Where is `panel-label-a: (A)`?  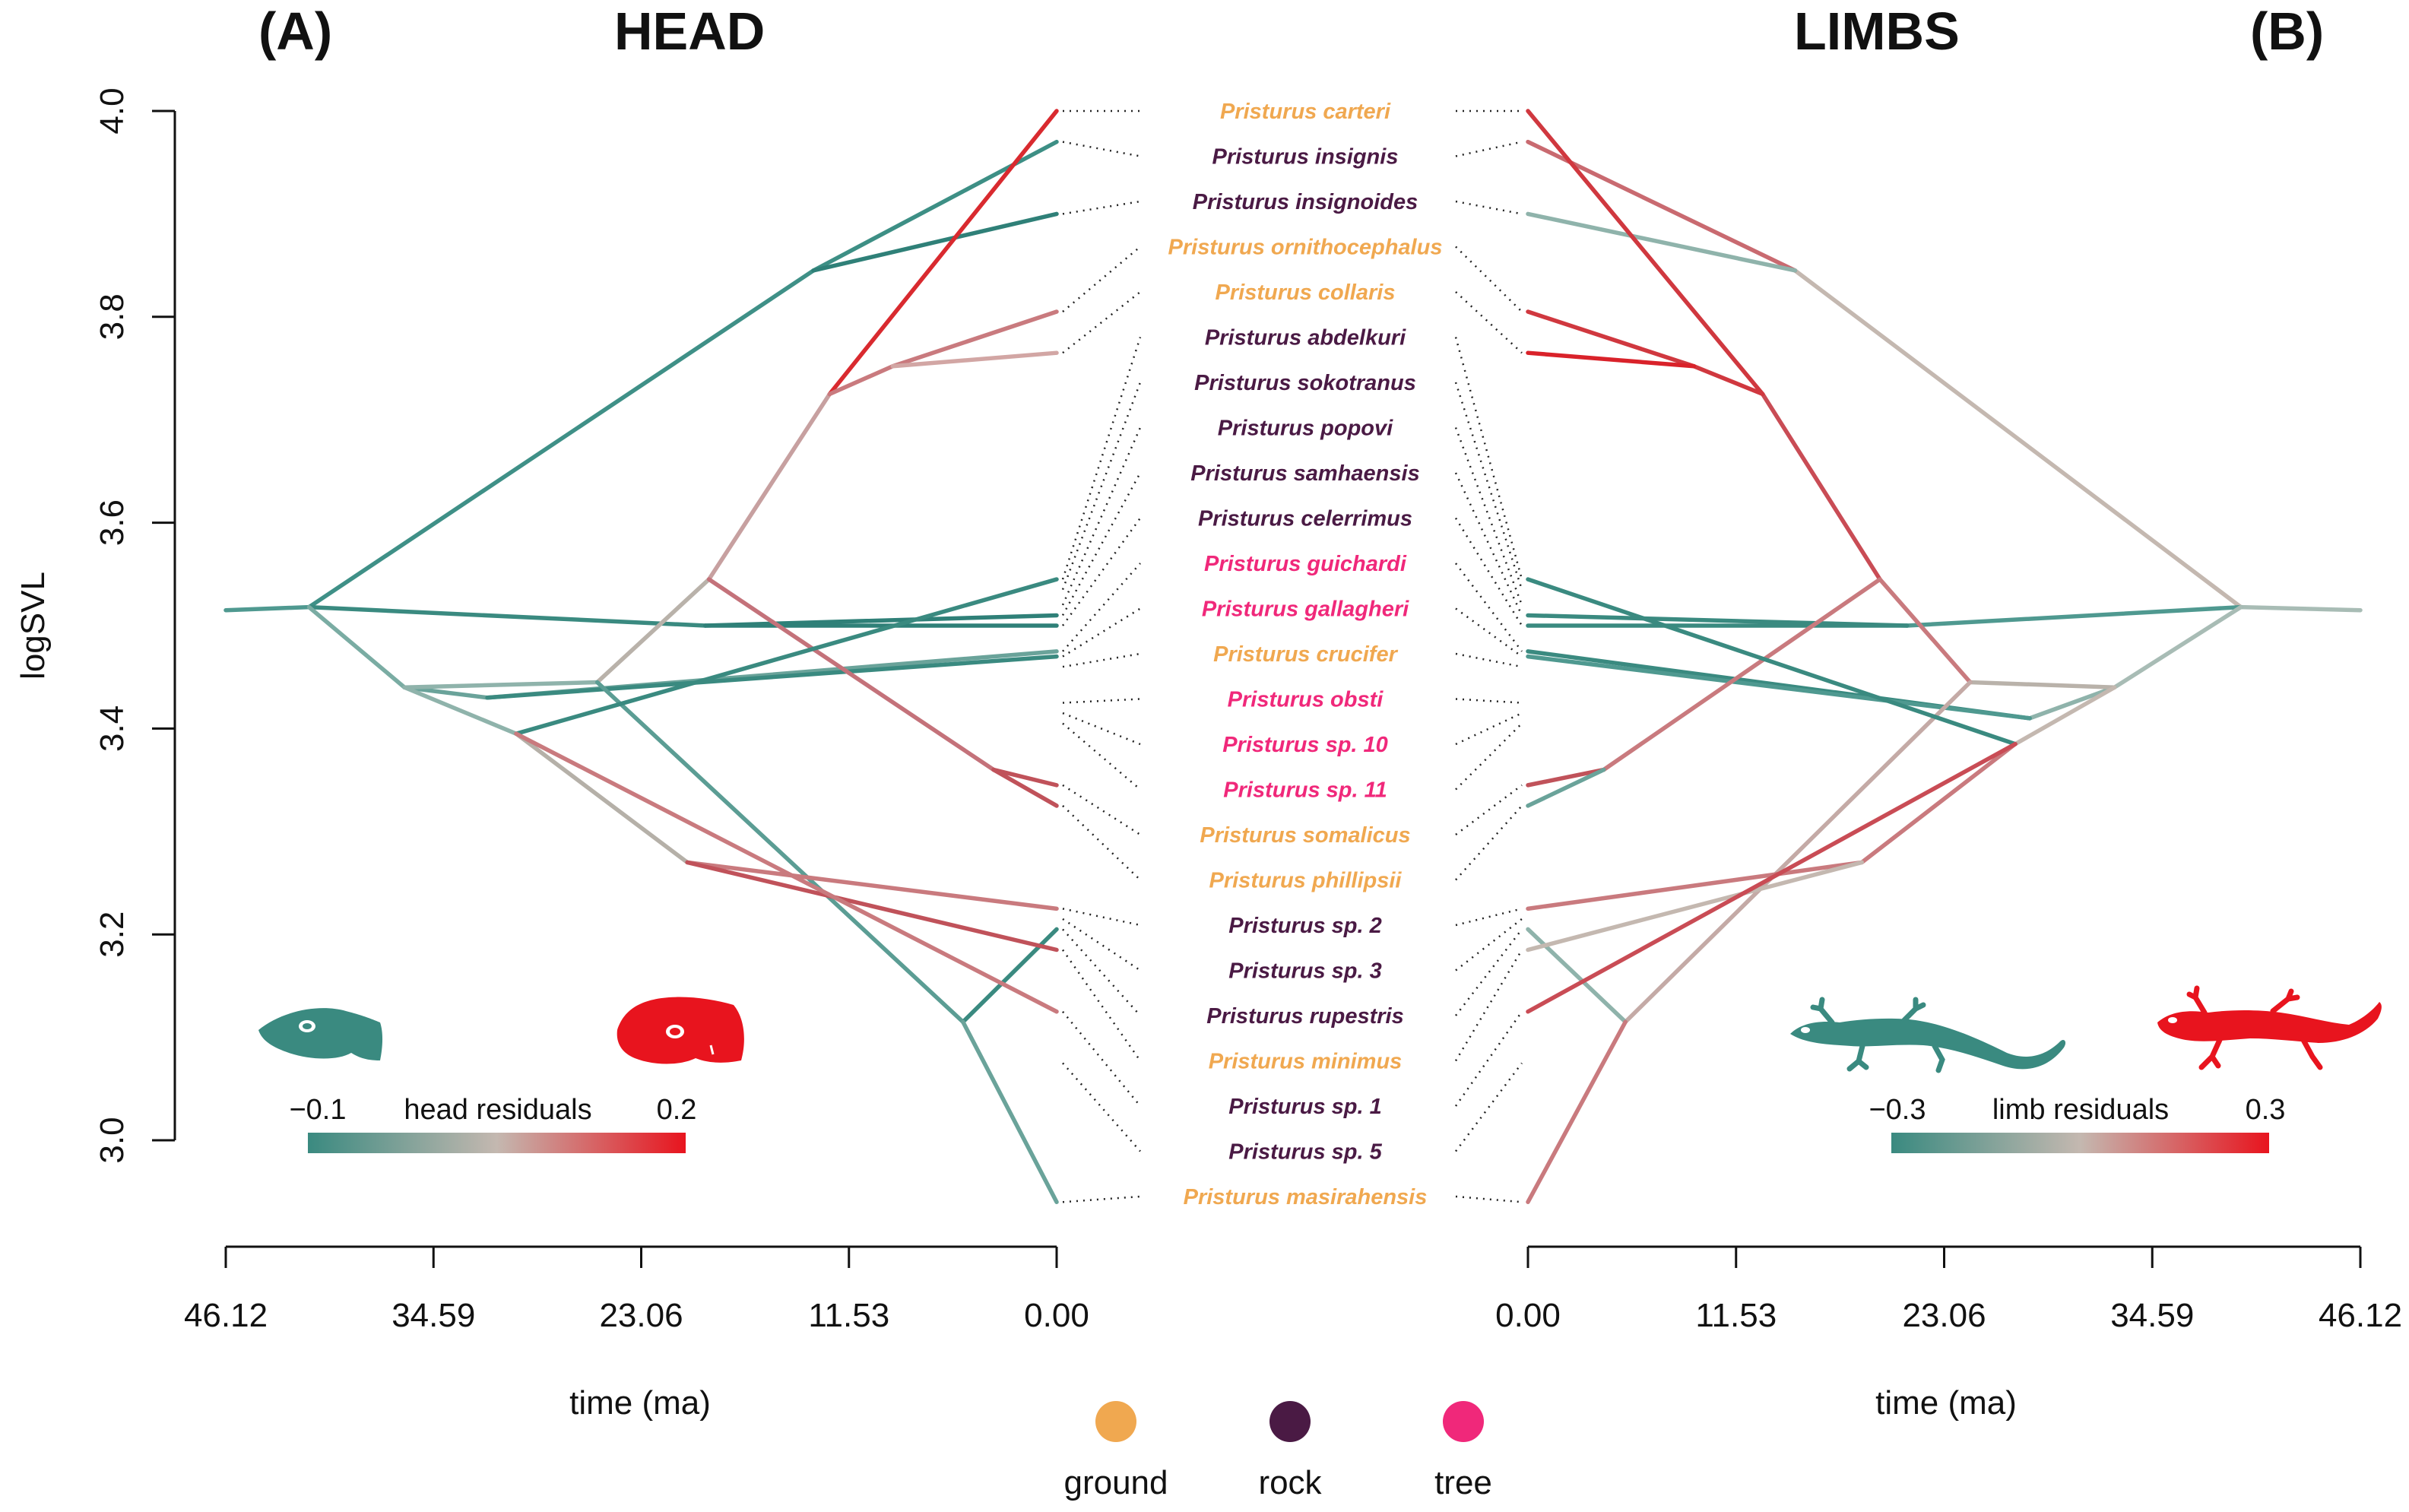
panel-label-a: (A) is located at coordinates (295, 31).